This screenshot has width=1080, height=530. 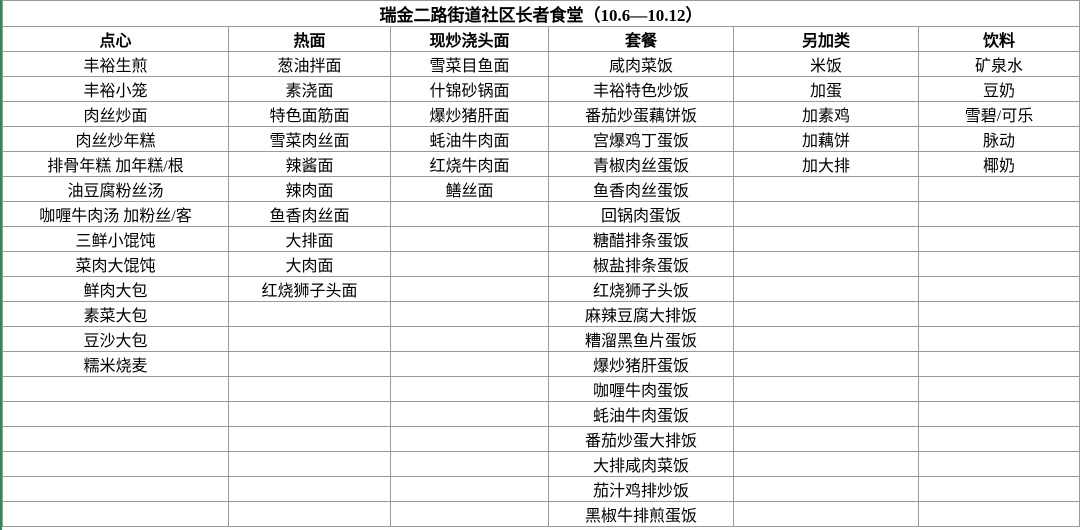 What do you see at coordinates (309, 39) in the screenshot?
I see `column-header: 热面` at bounding box center [309, 39].